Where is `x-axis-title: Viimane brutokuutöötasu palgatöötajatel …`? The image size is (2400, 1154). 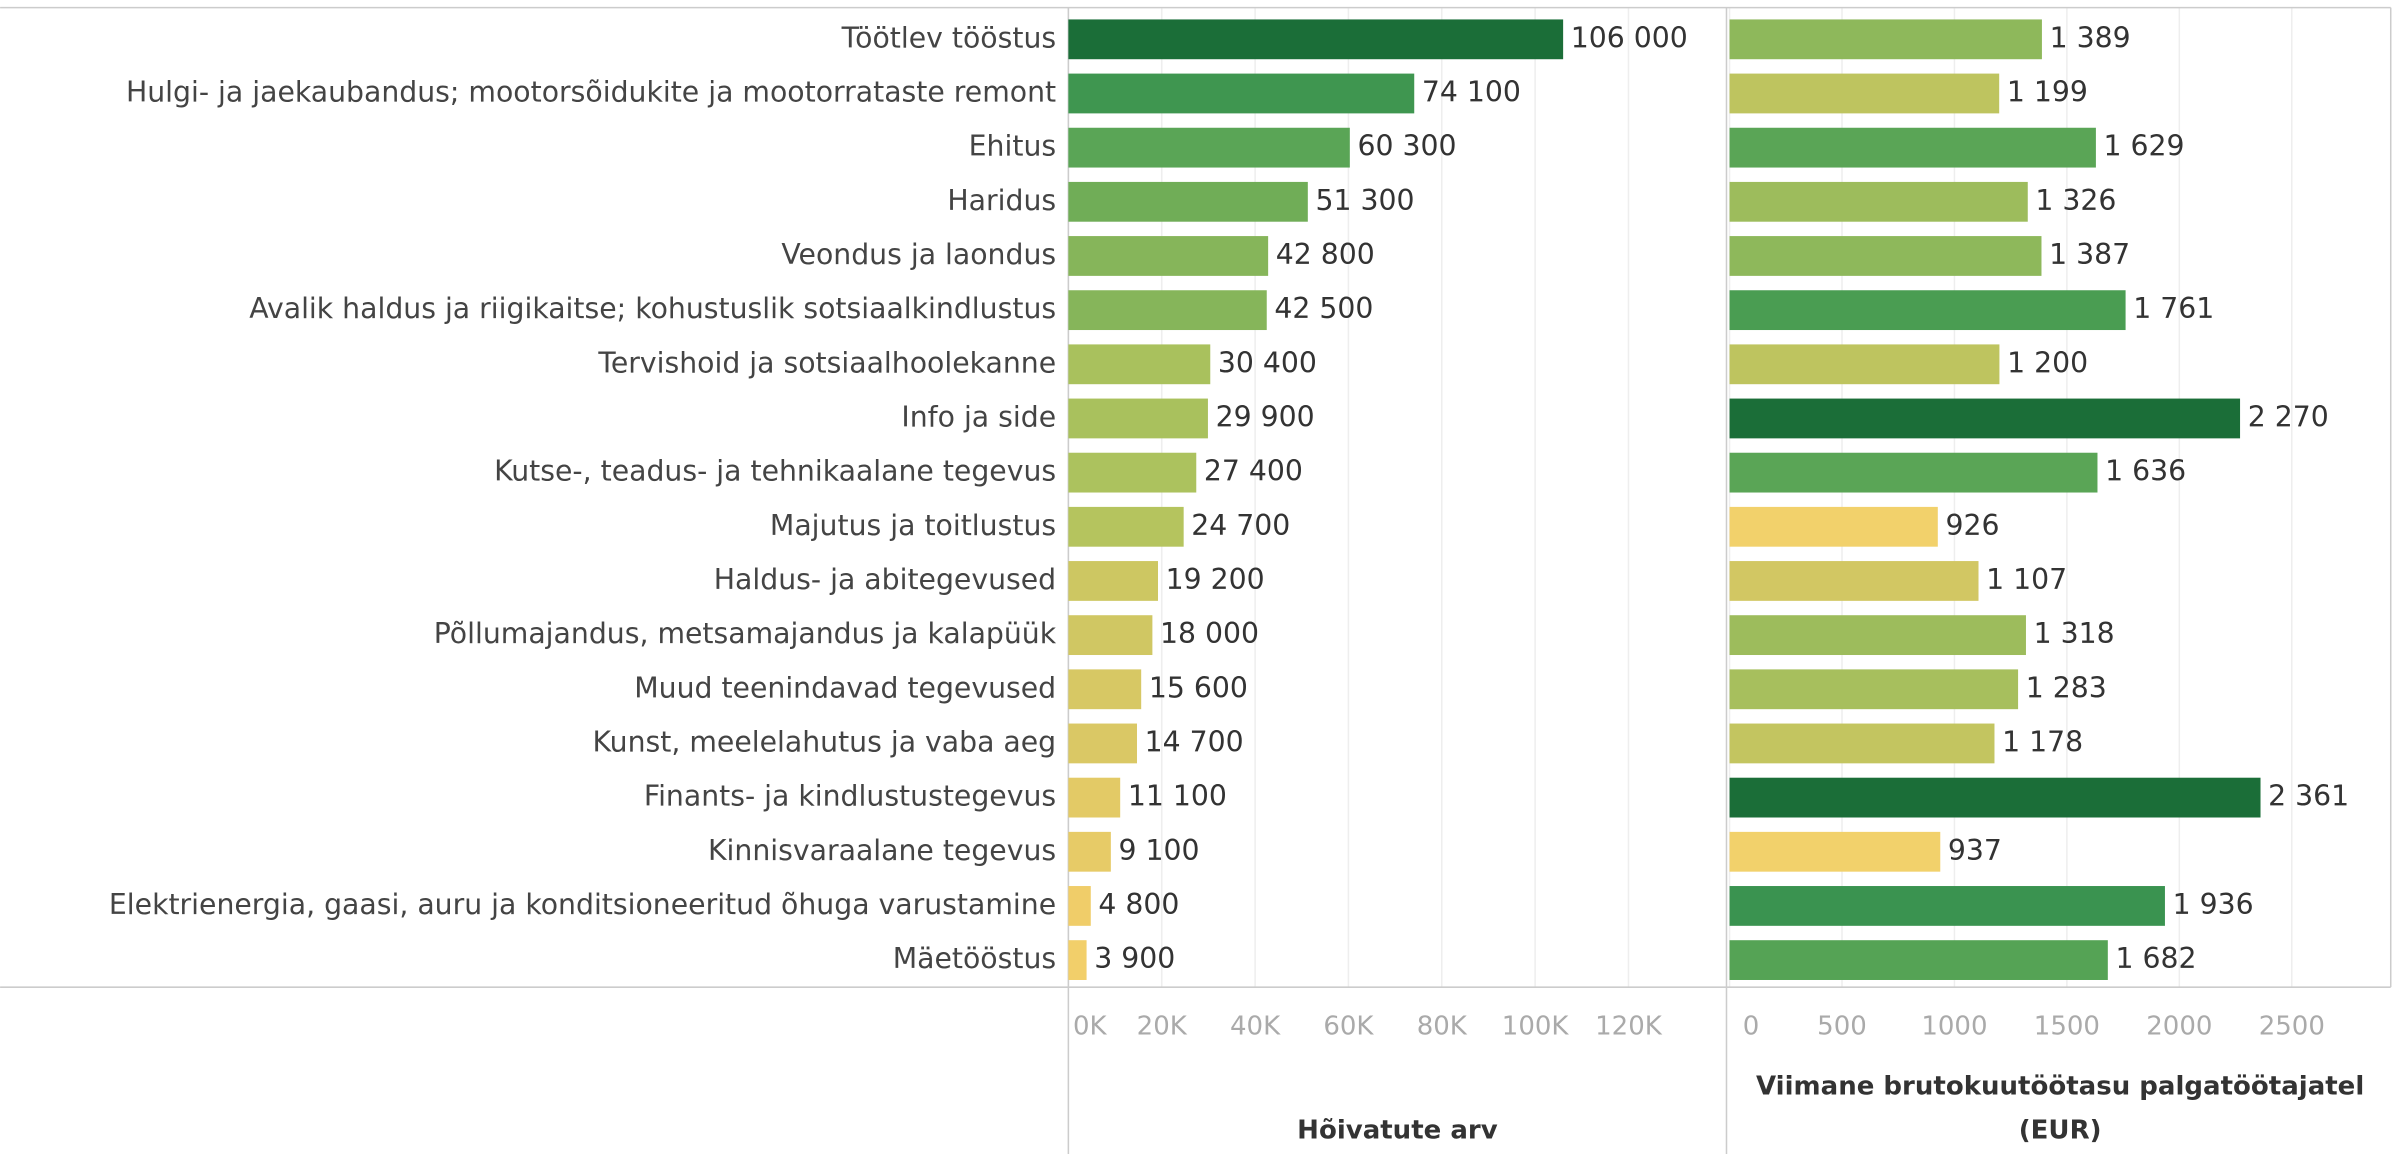 x-axis-title: Viimane brutokuutöötasu palgatöötajatel … is located at coordinates (2060, 1109).